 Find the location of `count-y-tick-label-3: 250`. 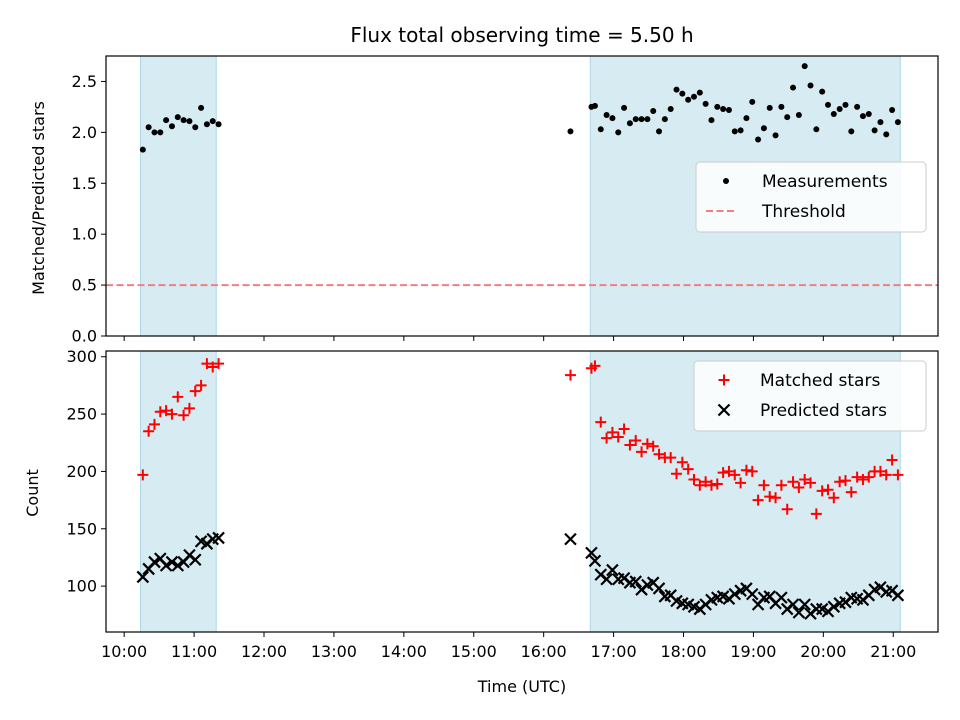

count-y-tick-label-3: 250 is located at coordinates (81, 414).